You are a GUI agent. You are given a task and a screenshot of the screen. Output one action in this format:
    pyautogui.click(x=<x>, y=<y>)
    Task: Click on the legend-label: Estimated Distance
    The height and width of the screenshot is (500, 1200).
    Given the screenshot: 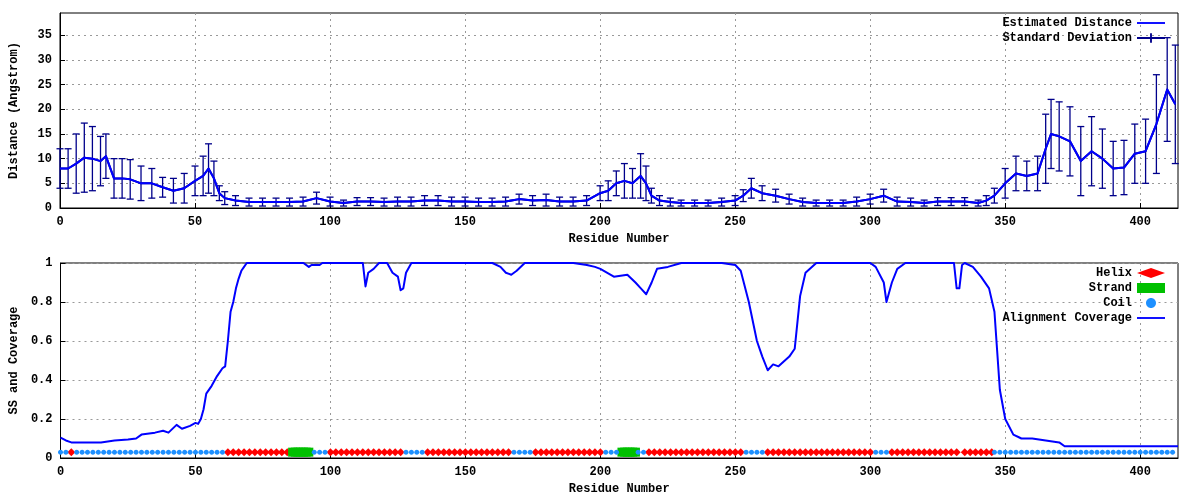 What is the action you would take?
    pyautogui.click(x=1067, y=23)
    